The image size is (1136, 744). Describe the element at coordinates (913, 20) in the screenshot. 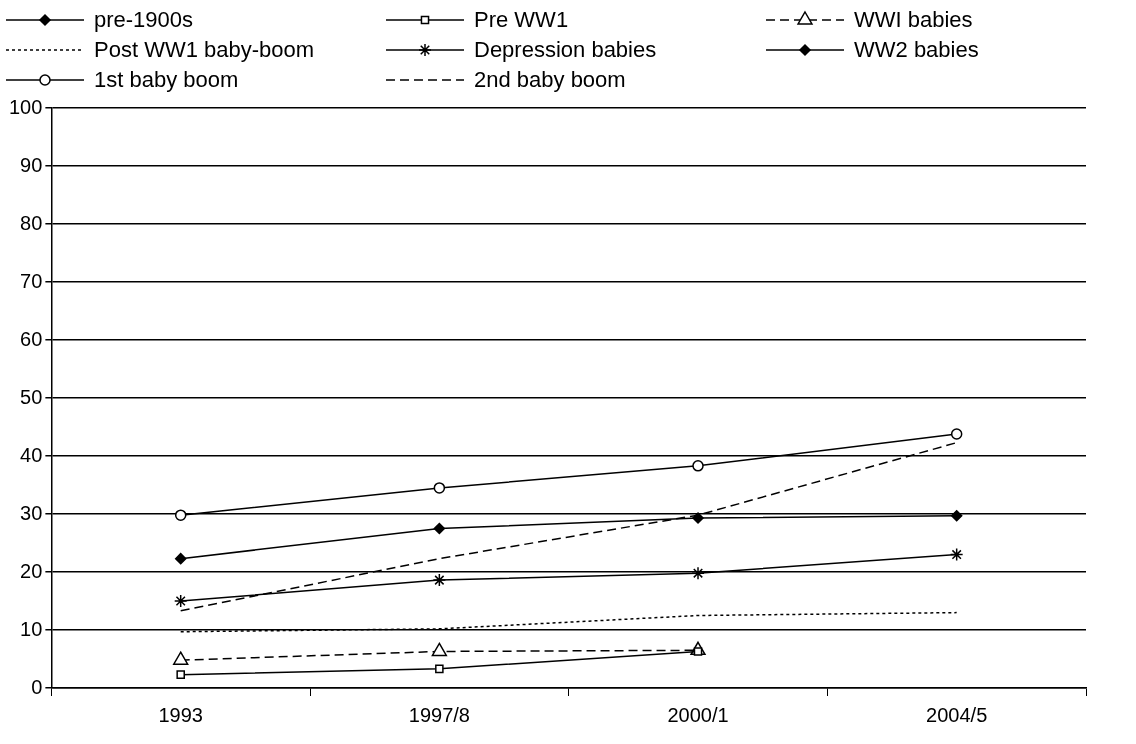

I see `legend-label: WWI babies` at that location.